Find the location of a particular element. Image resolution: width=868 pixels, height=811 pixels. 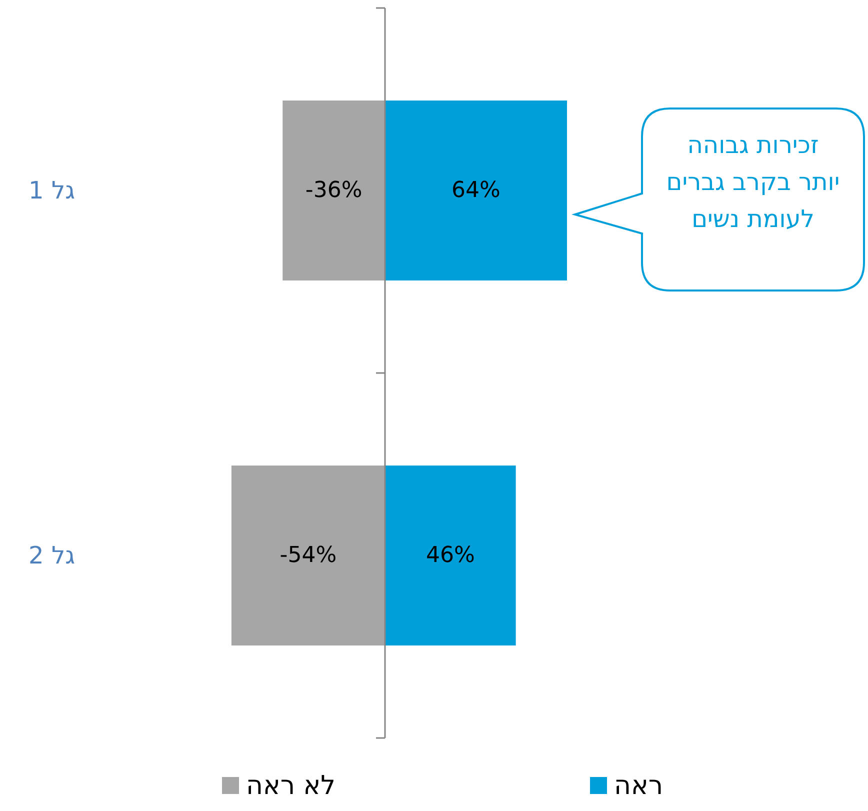

legend-label: ראה is located at coordinates (639, 786).